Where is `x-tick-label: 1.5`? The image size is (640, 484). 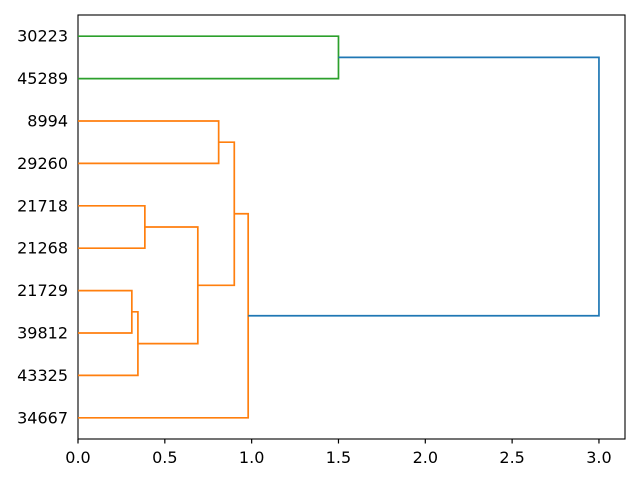
x-tick-label: 1.5 is located at coordinates (338, 457).